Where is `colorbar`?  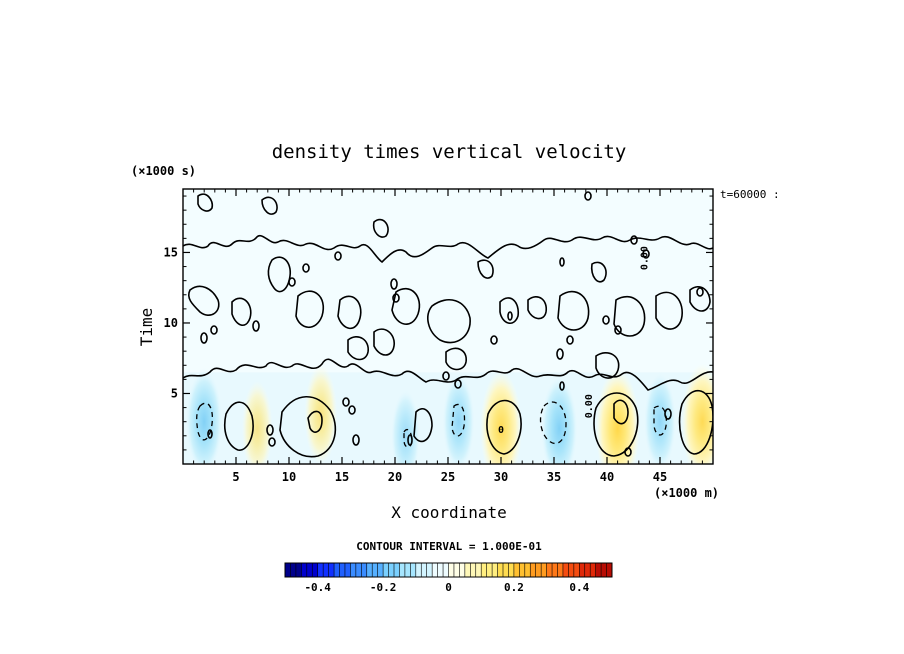
colorbar is located at coordinates (448, 570).